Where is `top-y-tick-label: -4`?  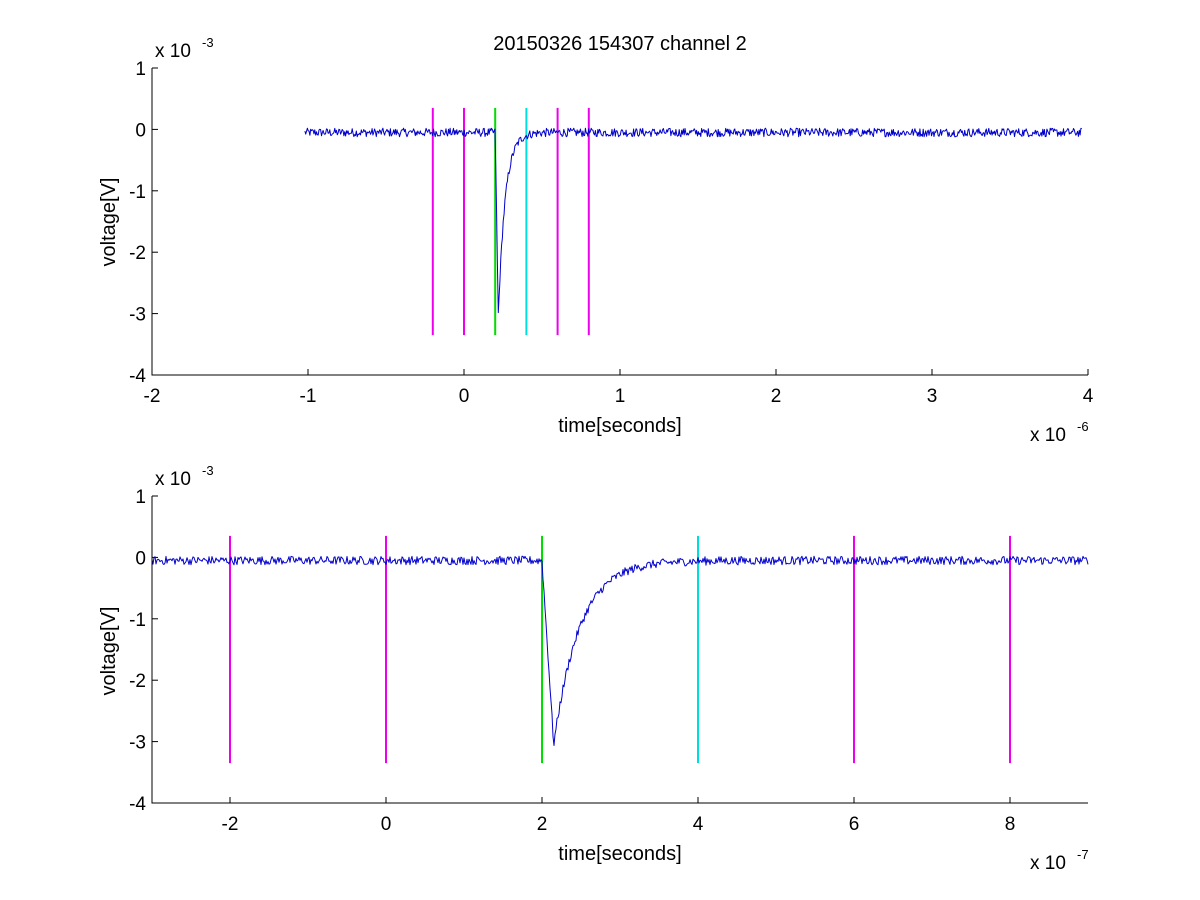
top-y-tick-label: -4 is located at coordinates (137, 376).